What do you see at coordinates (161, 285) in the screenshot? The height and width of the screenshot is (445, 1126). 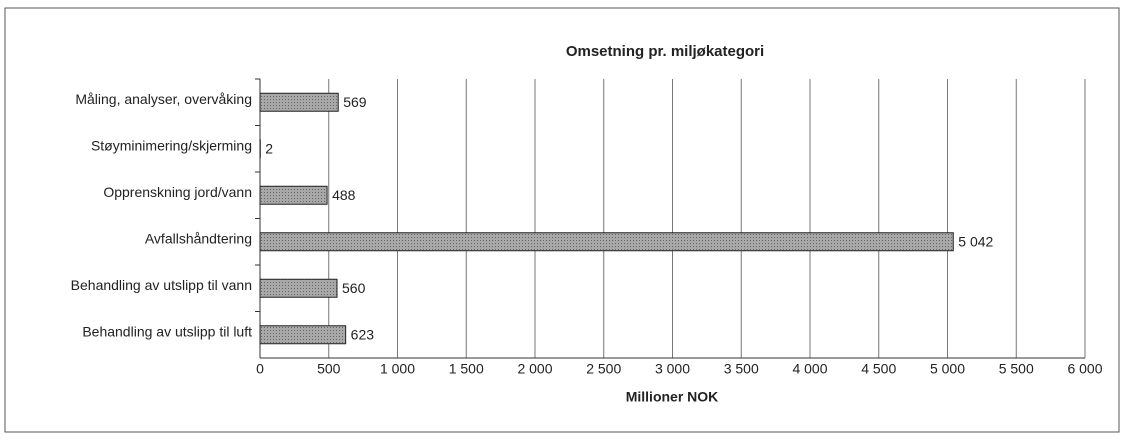 I see `y-tick-label: Behandling av utslipp til vann` at bounding box center [161, 285].